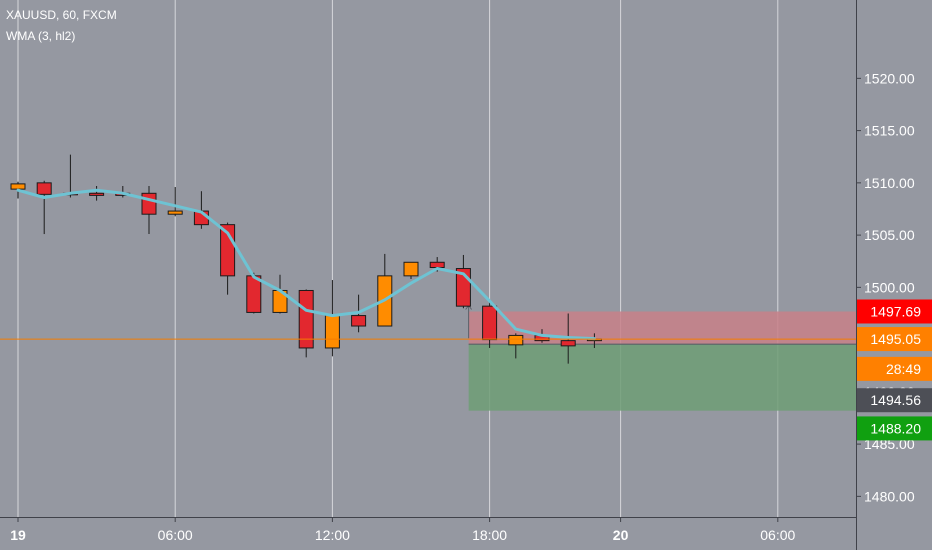 The width and height of the screenshot is (932, 550). I want to click on price-label-countdown, so click(894, 368).